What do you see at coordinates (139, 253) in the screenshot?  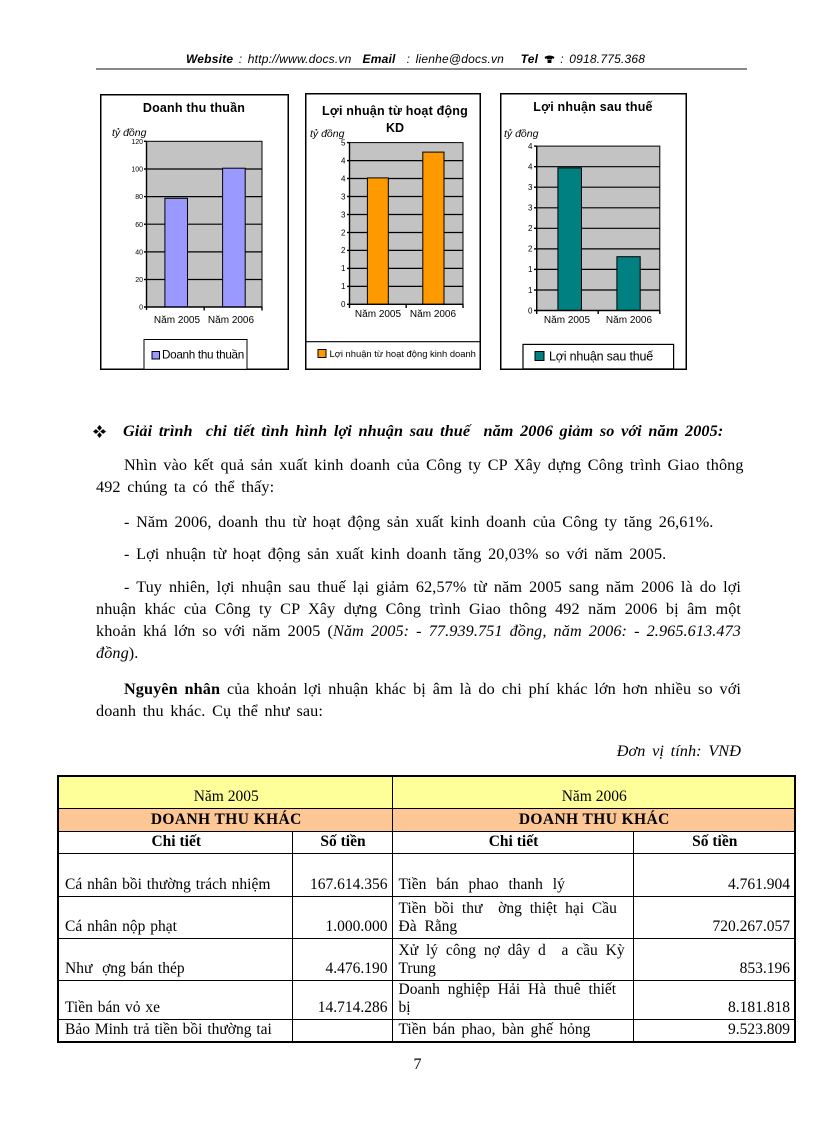 I see `svg-text: 40` at bounding box center [139, 253].